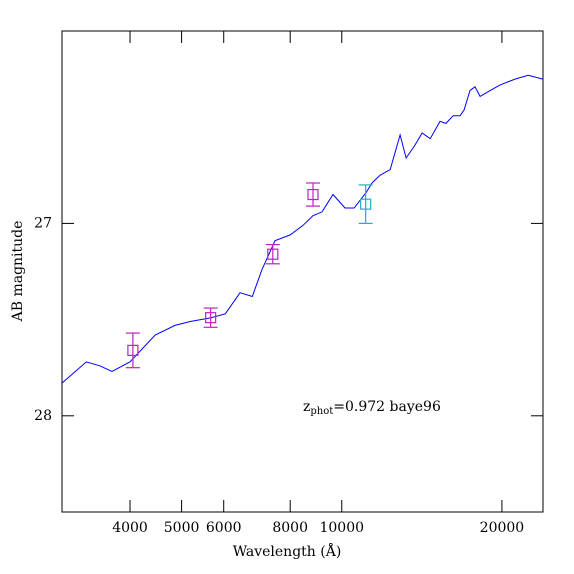 Image resolution: width=574 pixels, height=574 pixels. Describe the element at coordinates (321, 411) in the screenshot. I see `annotation-sub: phot` at that location.